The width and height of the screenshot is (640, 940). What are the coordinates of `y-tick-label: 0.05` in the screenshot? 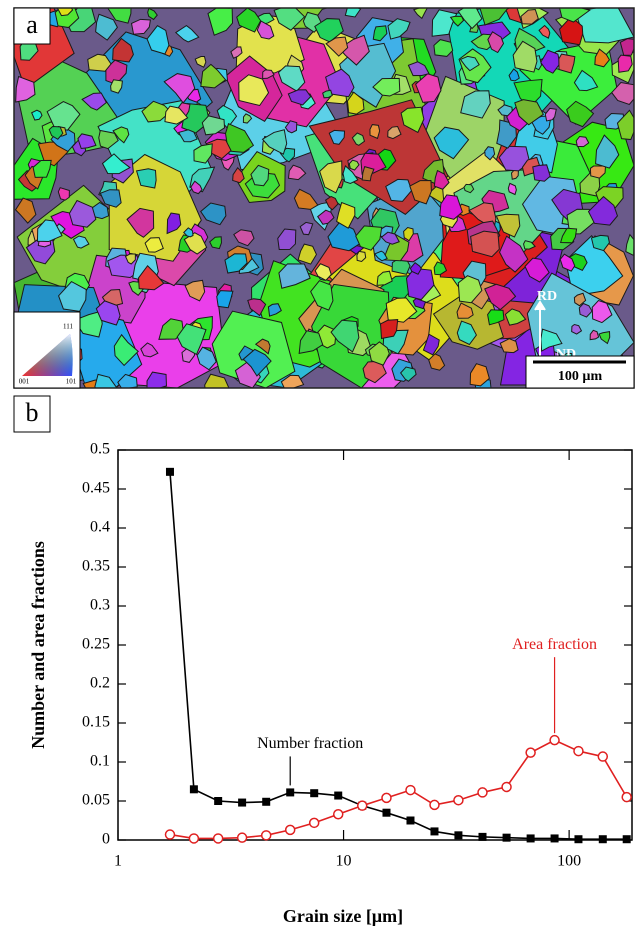 It's located at (96, 800).